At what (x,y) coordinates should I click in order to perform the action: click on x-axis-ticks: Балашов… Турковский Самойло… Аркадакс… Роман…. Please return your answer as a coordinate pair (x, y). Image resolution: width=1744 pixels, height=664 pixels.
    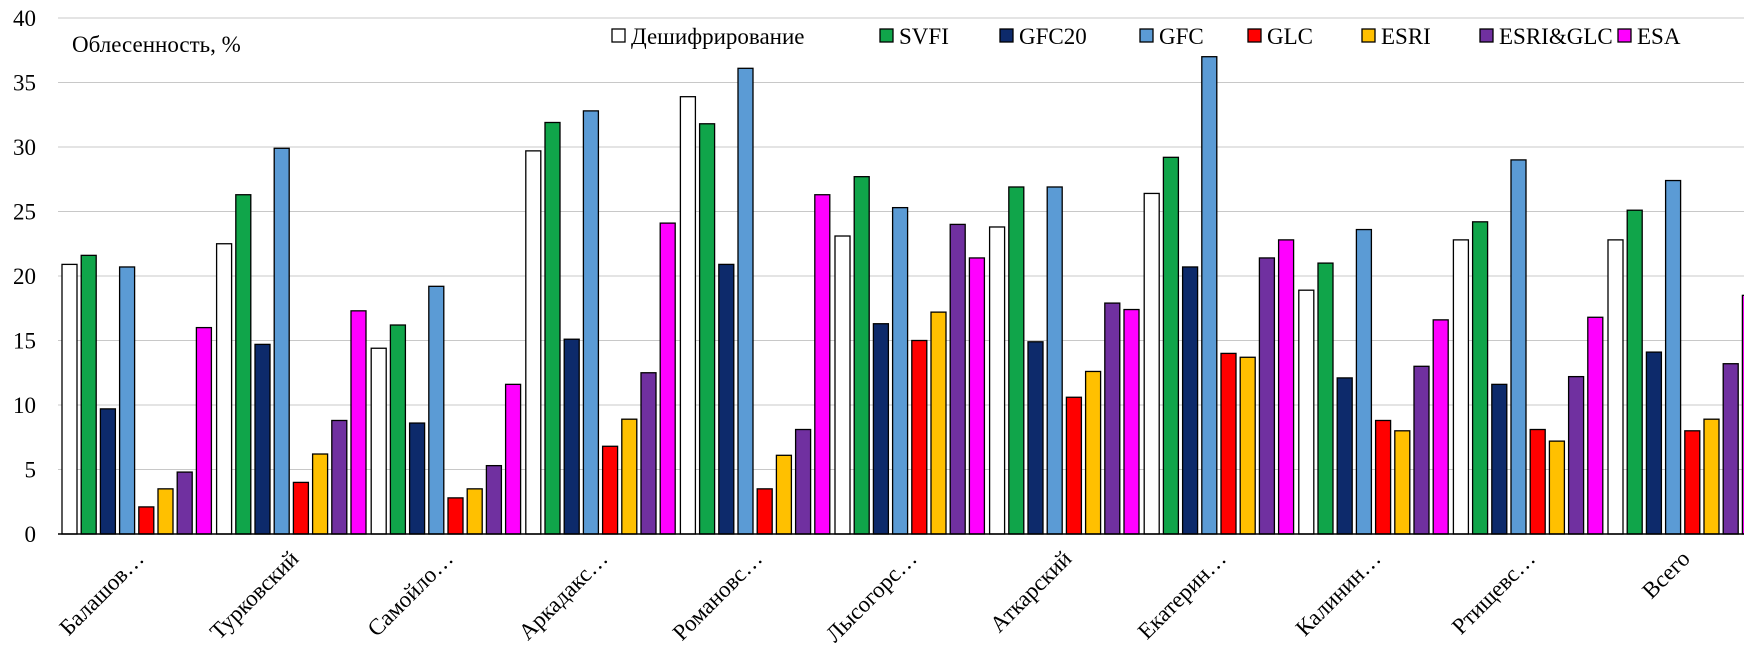
    Looking at the image, I should click on (875, 596).